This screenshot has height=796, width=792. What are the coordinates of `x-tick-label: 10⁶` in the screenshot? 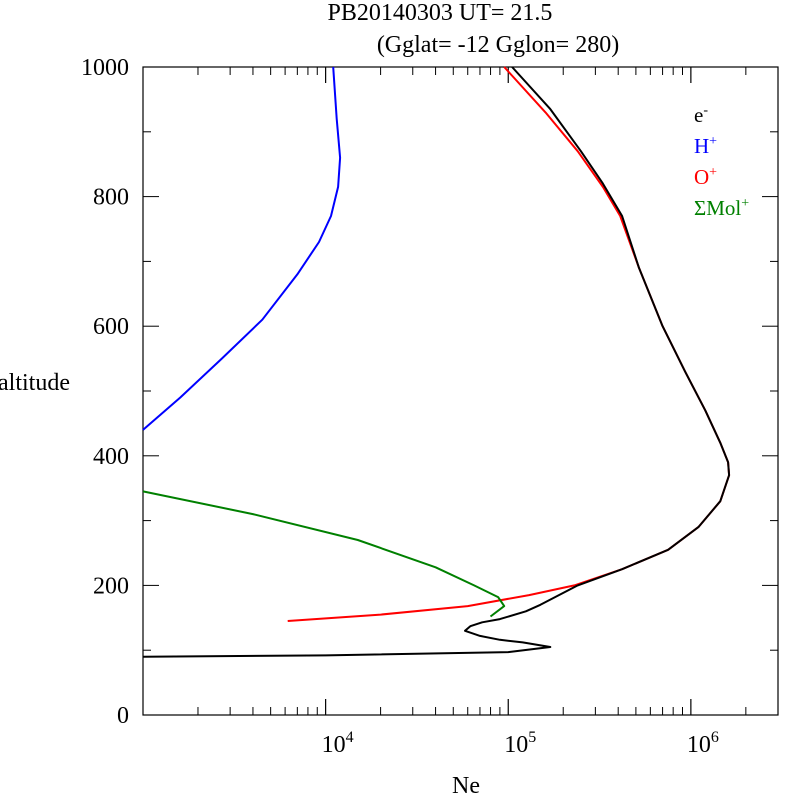 It's located at (703, 743).